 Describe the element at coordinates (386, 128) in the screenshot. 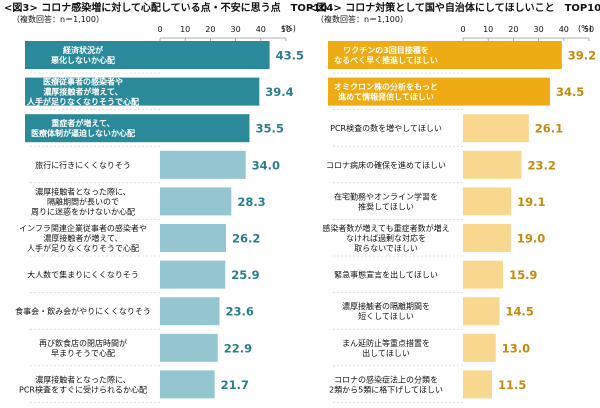

I see `category-label: PCR検査の数を増やしてほしい` at that location.